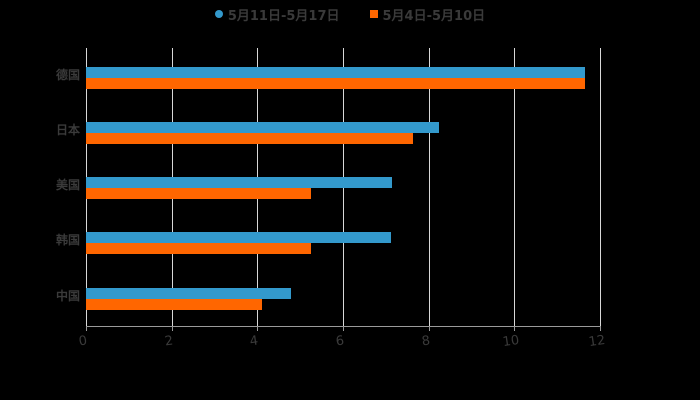  I want to click on circle-marker-icon, so click(218, 14).